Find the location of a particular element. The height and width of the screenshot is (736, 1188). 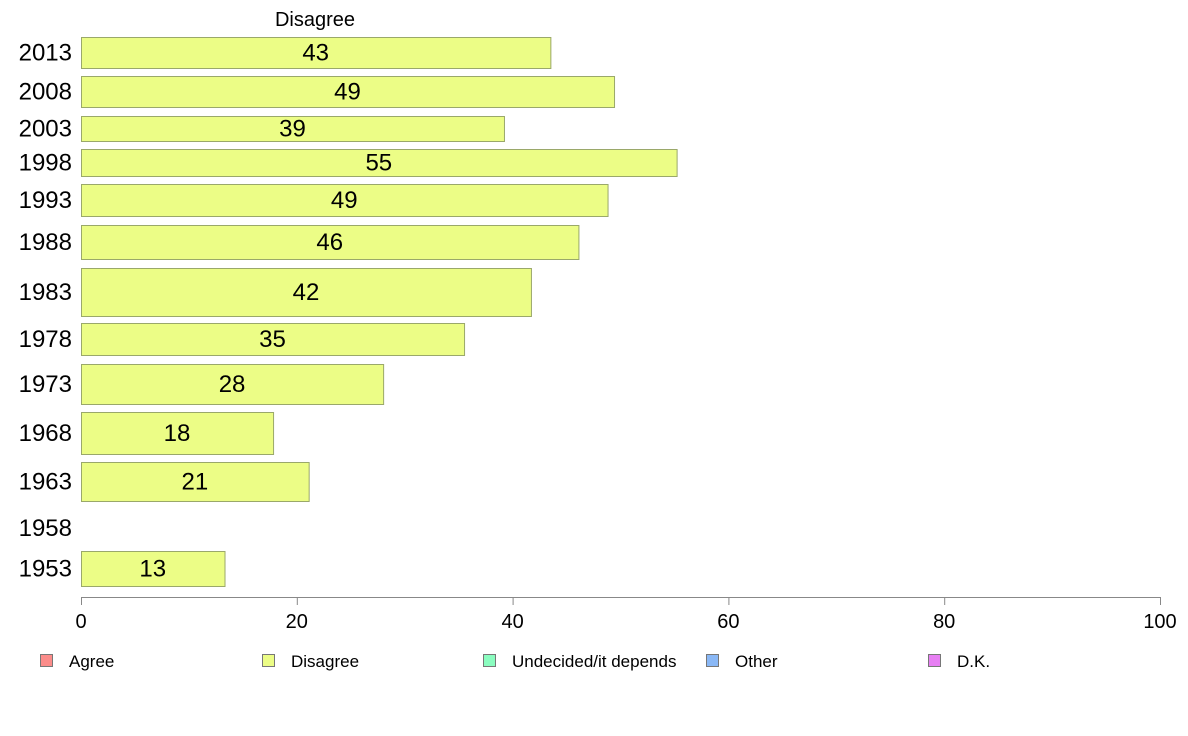

bar-value-label: 39 is located at coordinates (292, 129).